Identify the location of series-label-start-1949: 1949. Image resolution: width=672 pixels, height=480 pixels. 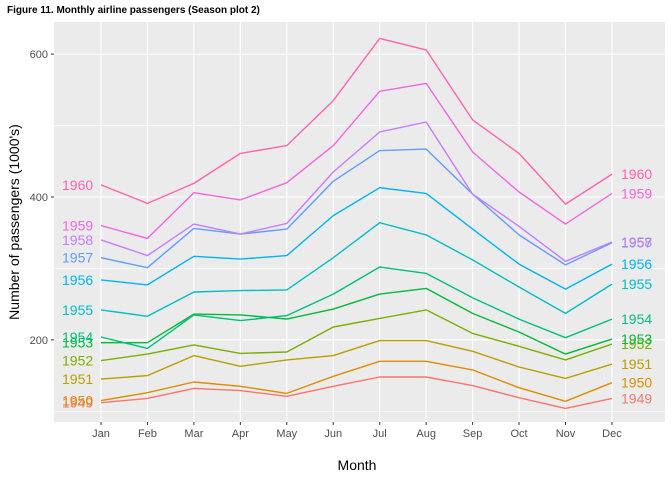
(77, 403).